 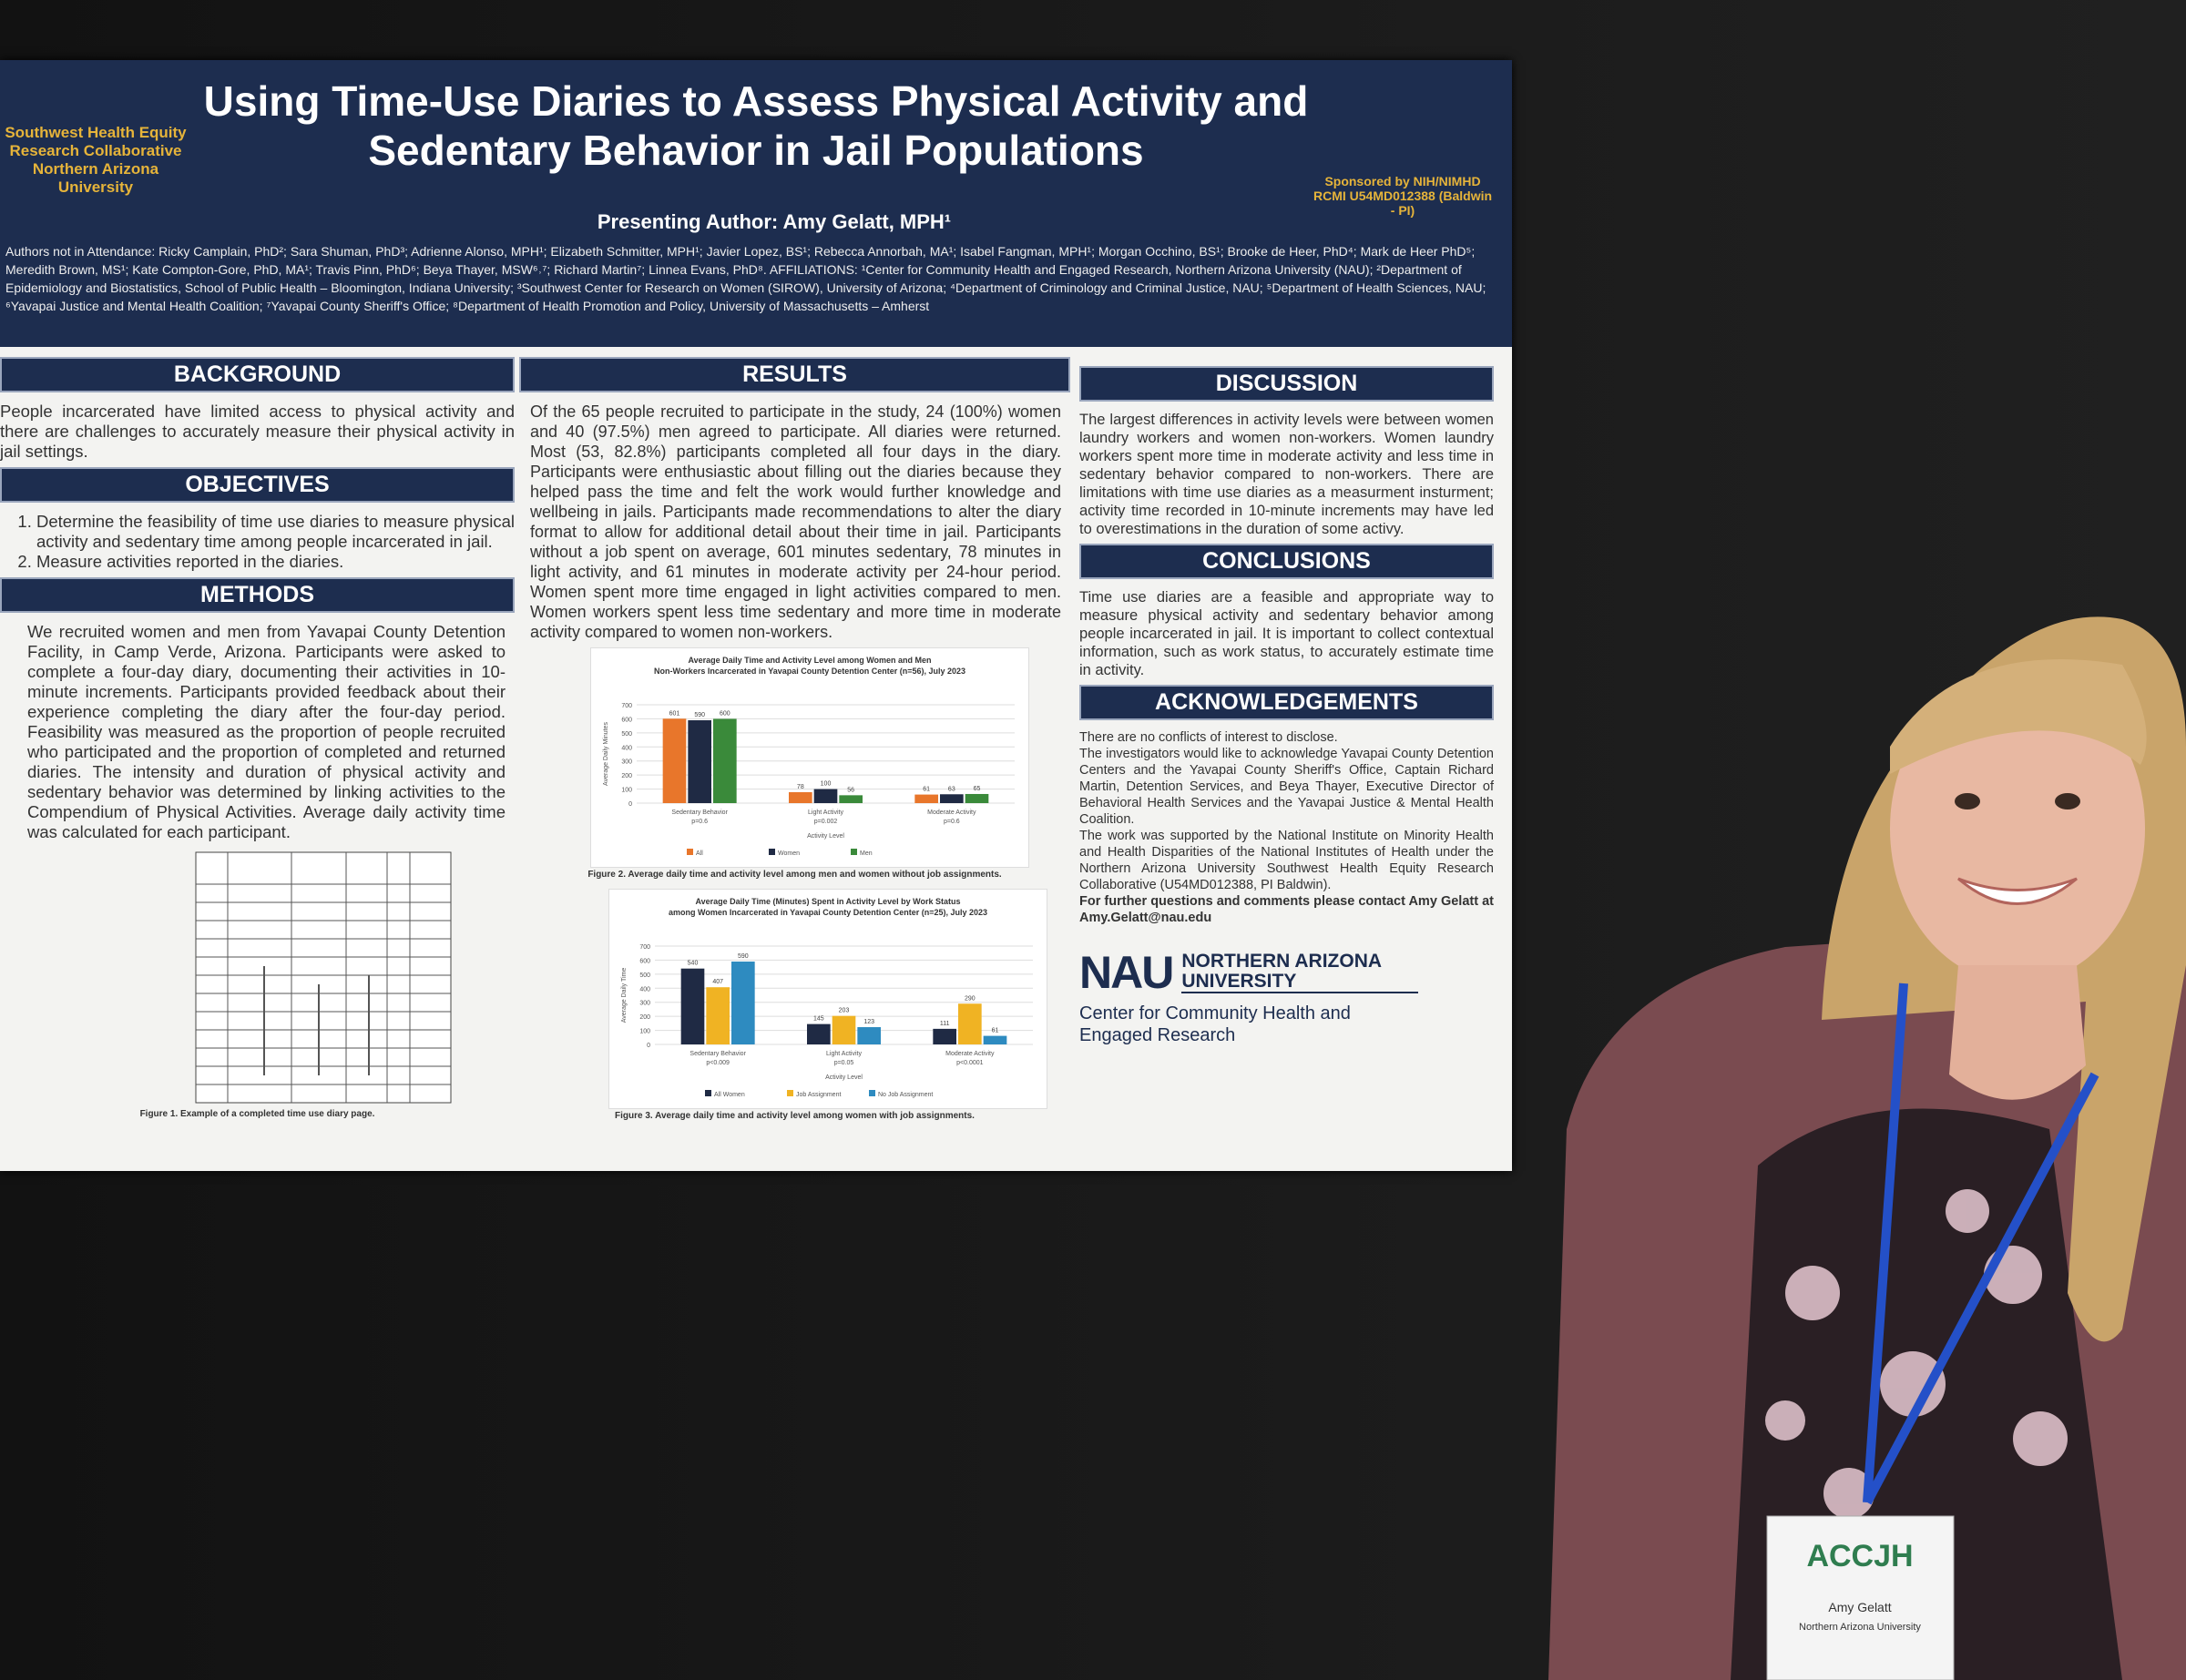 I want to click on value-label: 61, so click(x=927, y=790).